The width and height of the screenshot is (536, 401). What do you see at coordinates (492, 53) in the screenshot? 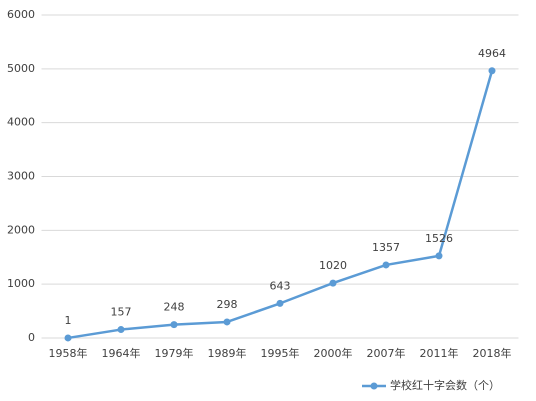
I see `data-label: 4964` at bounding box center [492, 53].